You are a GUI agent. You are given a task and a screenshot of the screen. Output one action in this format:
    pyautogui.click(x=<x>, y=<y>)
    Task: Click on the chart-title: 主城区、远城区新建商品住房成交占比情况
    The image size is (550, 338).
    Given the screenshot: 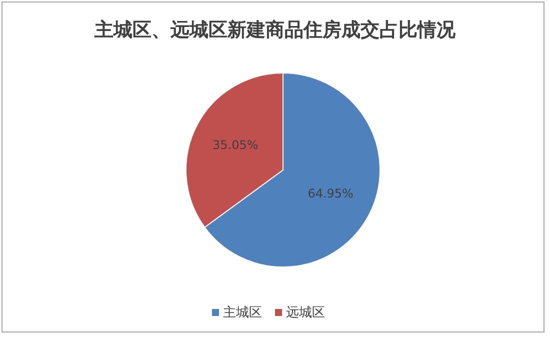 What is the action you would take?
    pyautogui.click(x=275, y=30)
    